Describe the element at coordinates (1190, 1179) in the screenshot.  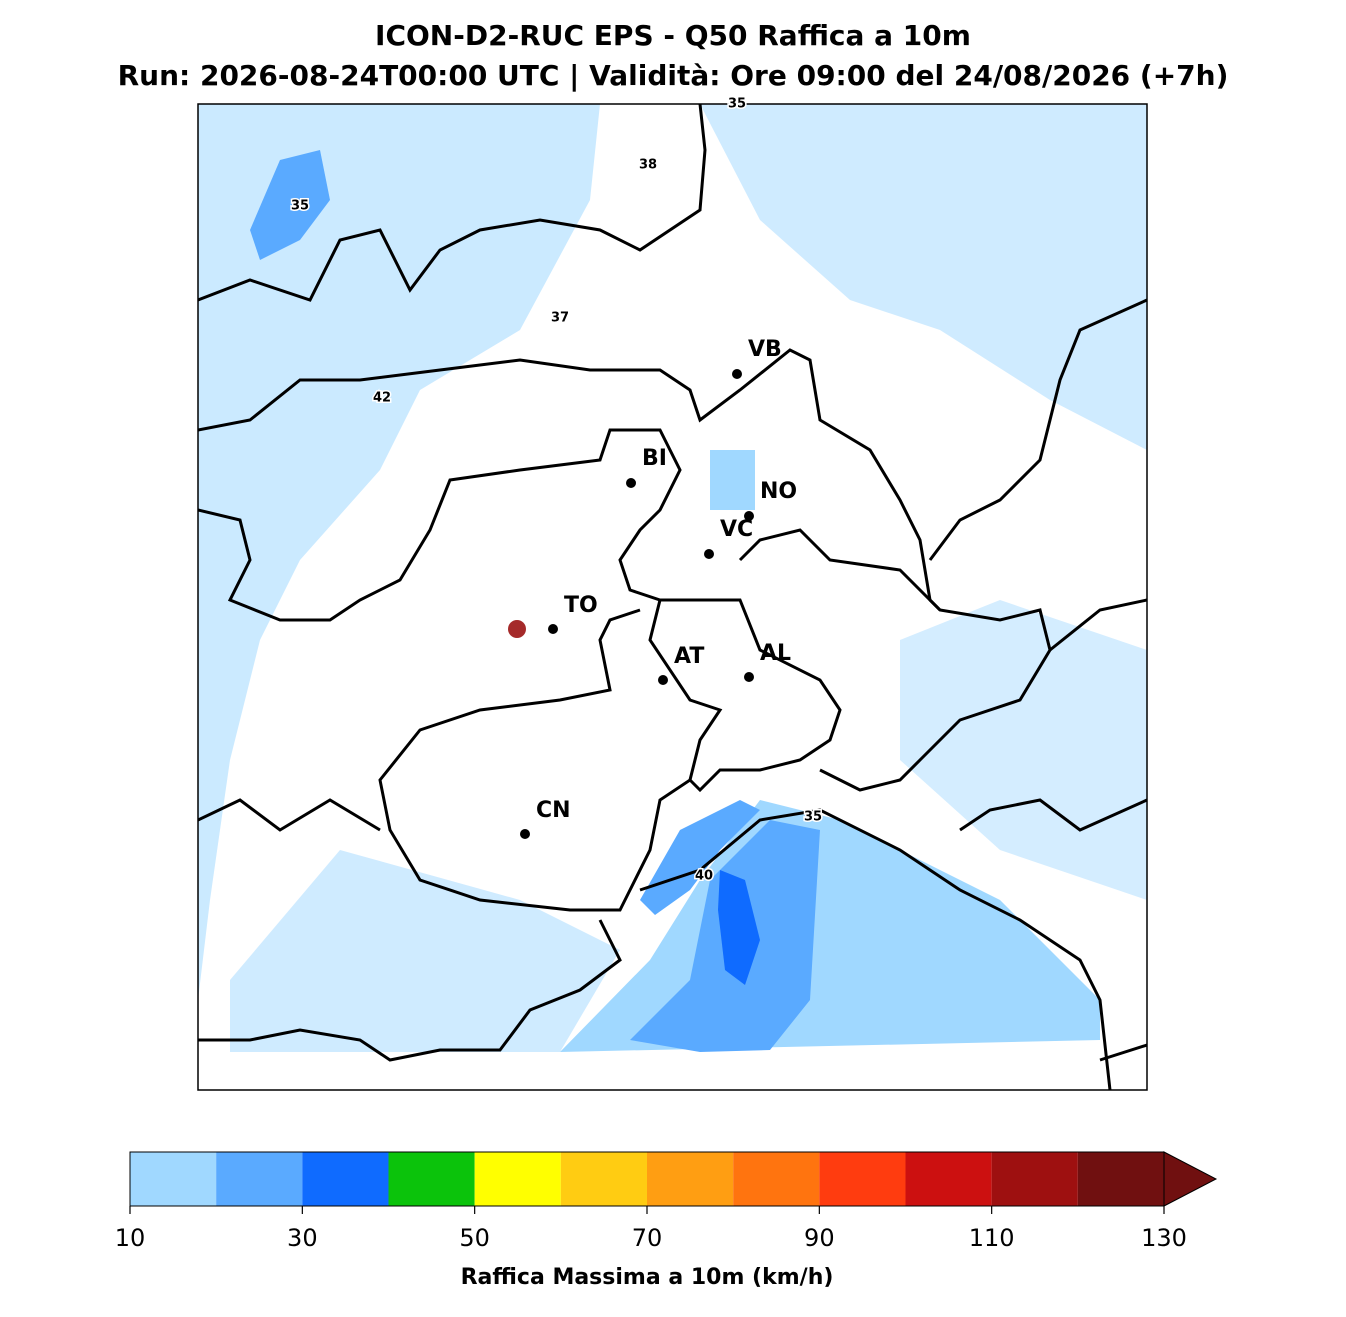
I see `colorbar-extend` at that location.